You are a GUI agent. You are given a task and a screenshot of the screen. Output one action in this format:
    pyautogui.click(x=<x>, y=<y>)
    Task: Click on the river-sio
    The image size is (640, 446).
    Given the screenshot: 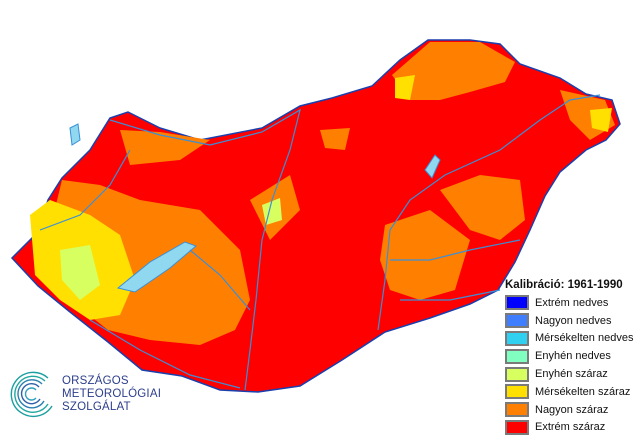 What is the action you would take?
    pyautogui.click(x=220, y=280)
    